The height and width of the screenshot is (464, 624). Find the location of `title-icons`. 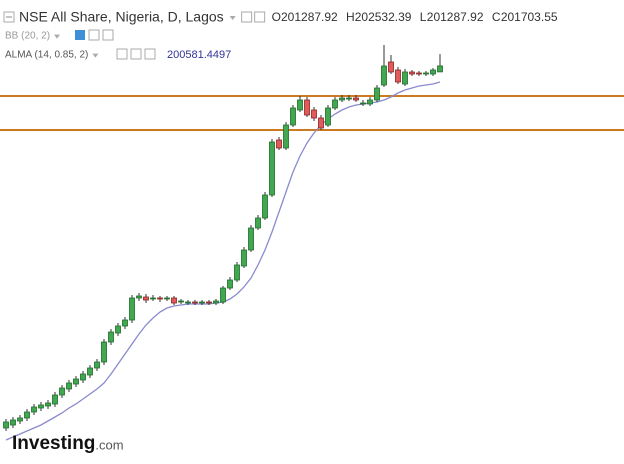

title-icons is located at coordinates (247, 17).